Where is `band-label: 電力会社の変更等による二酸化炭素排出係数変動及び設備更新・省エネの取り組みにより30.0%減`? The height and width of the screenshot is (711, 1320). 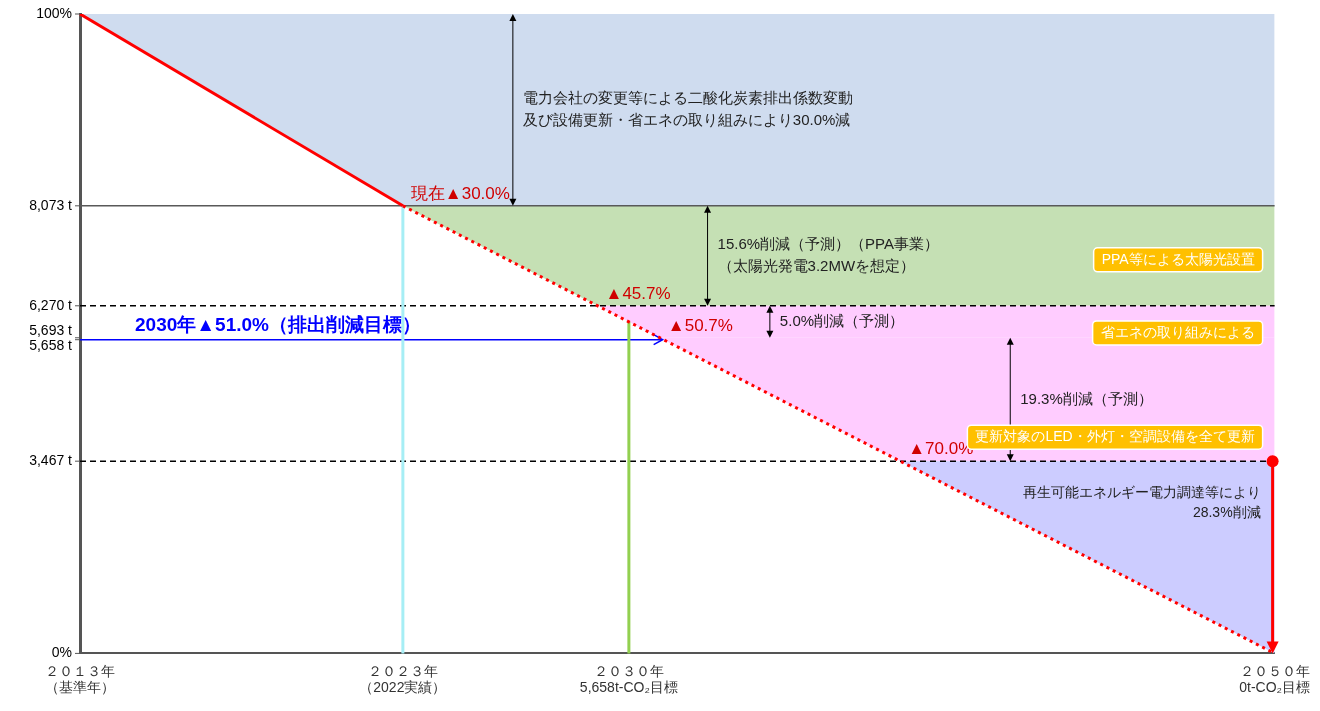
band-label: 電力会社の変更等による二酸化炭素排出係数変動及び設備更新・省エネの取り組みにより30.0%減 is located at coordinates (687, 109).